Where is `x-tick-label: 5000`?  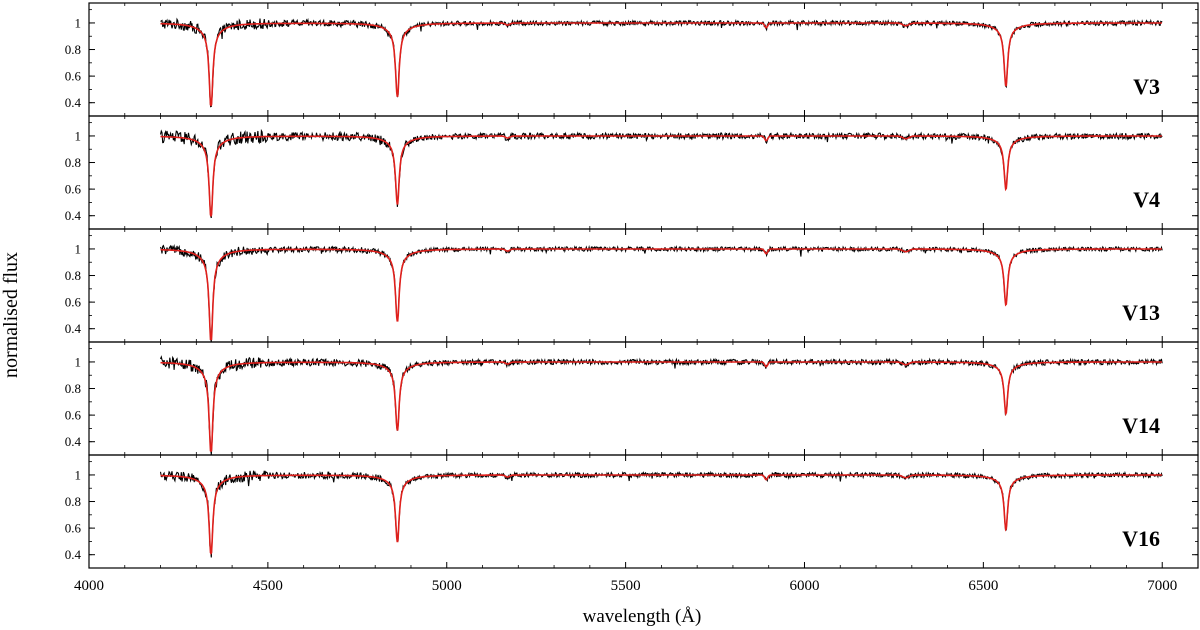 x-tick-label: 5000 is located at coordinates (447, 586).